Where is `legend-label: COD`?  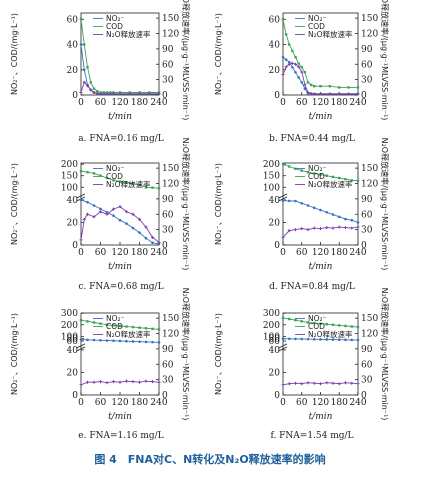
legend-label: COD is located at coordinates (316, 26).